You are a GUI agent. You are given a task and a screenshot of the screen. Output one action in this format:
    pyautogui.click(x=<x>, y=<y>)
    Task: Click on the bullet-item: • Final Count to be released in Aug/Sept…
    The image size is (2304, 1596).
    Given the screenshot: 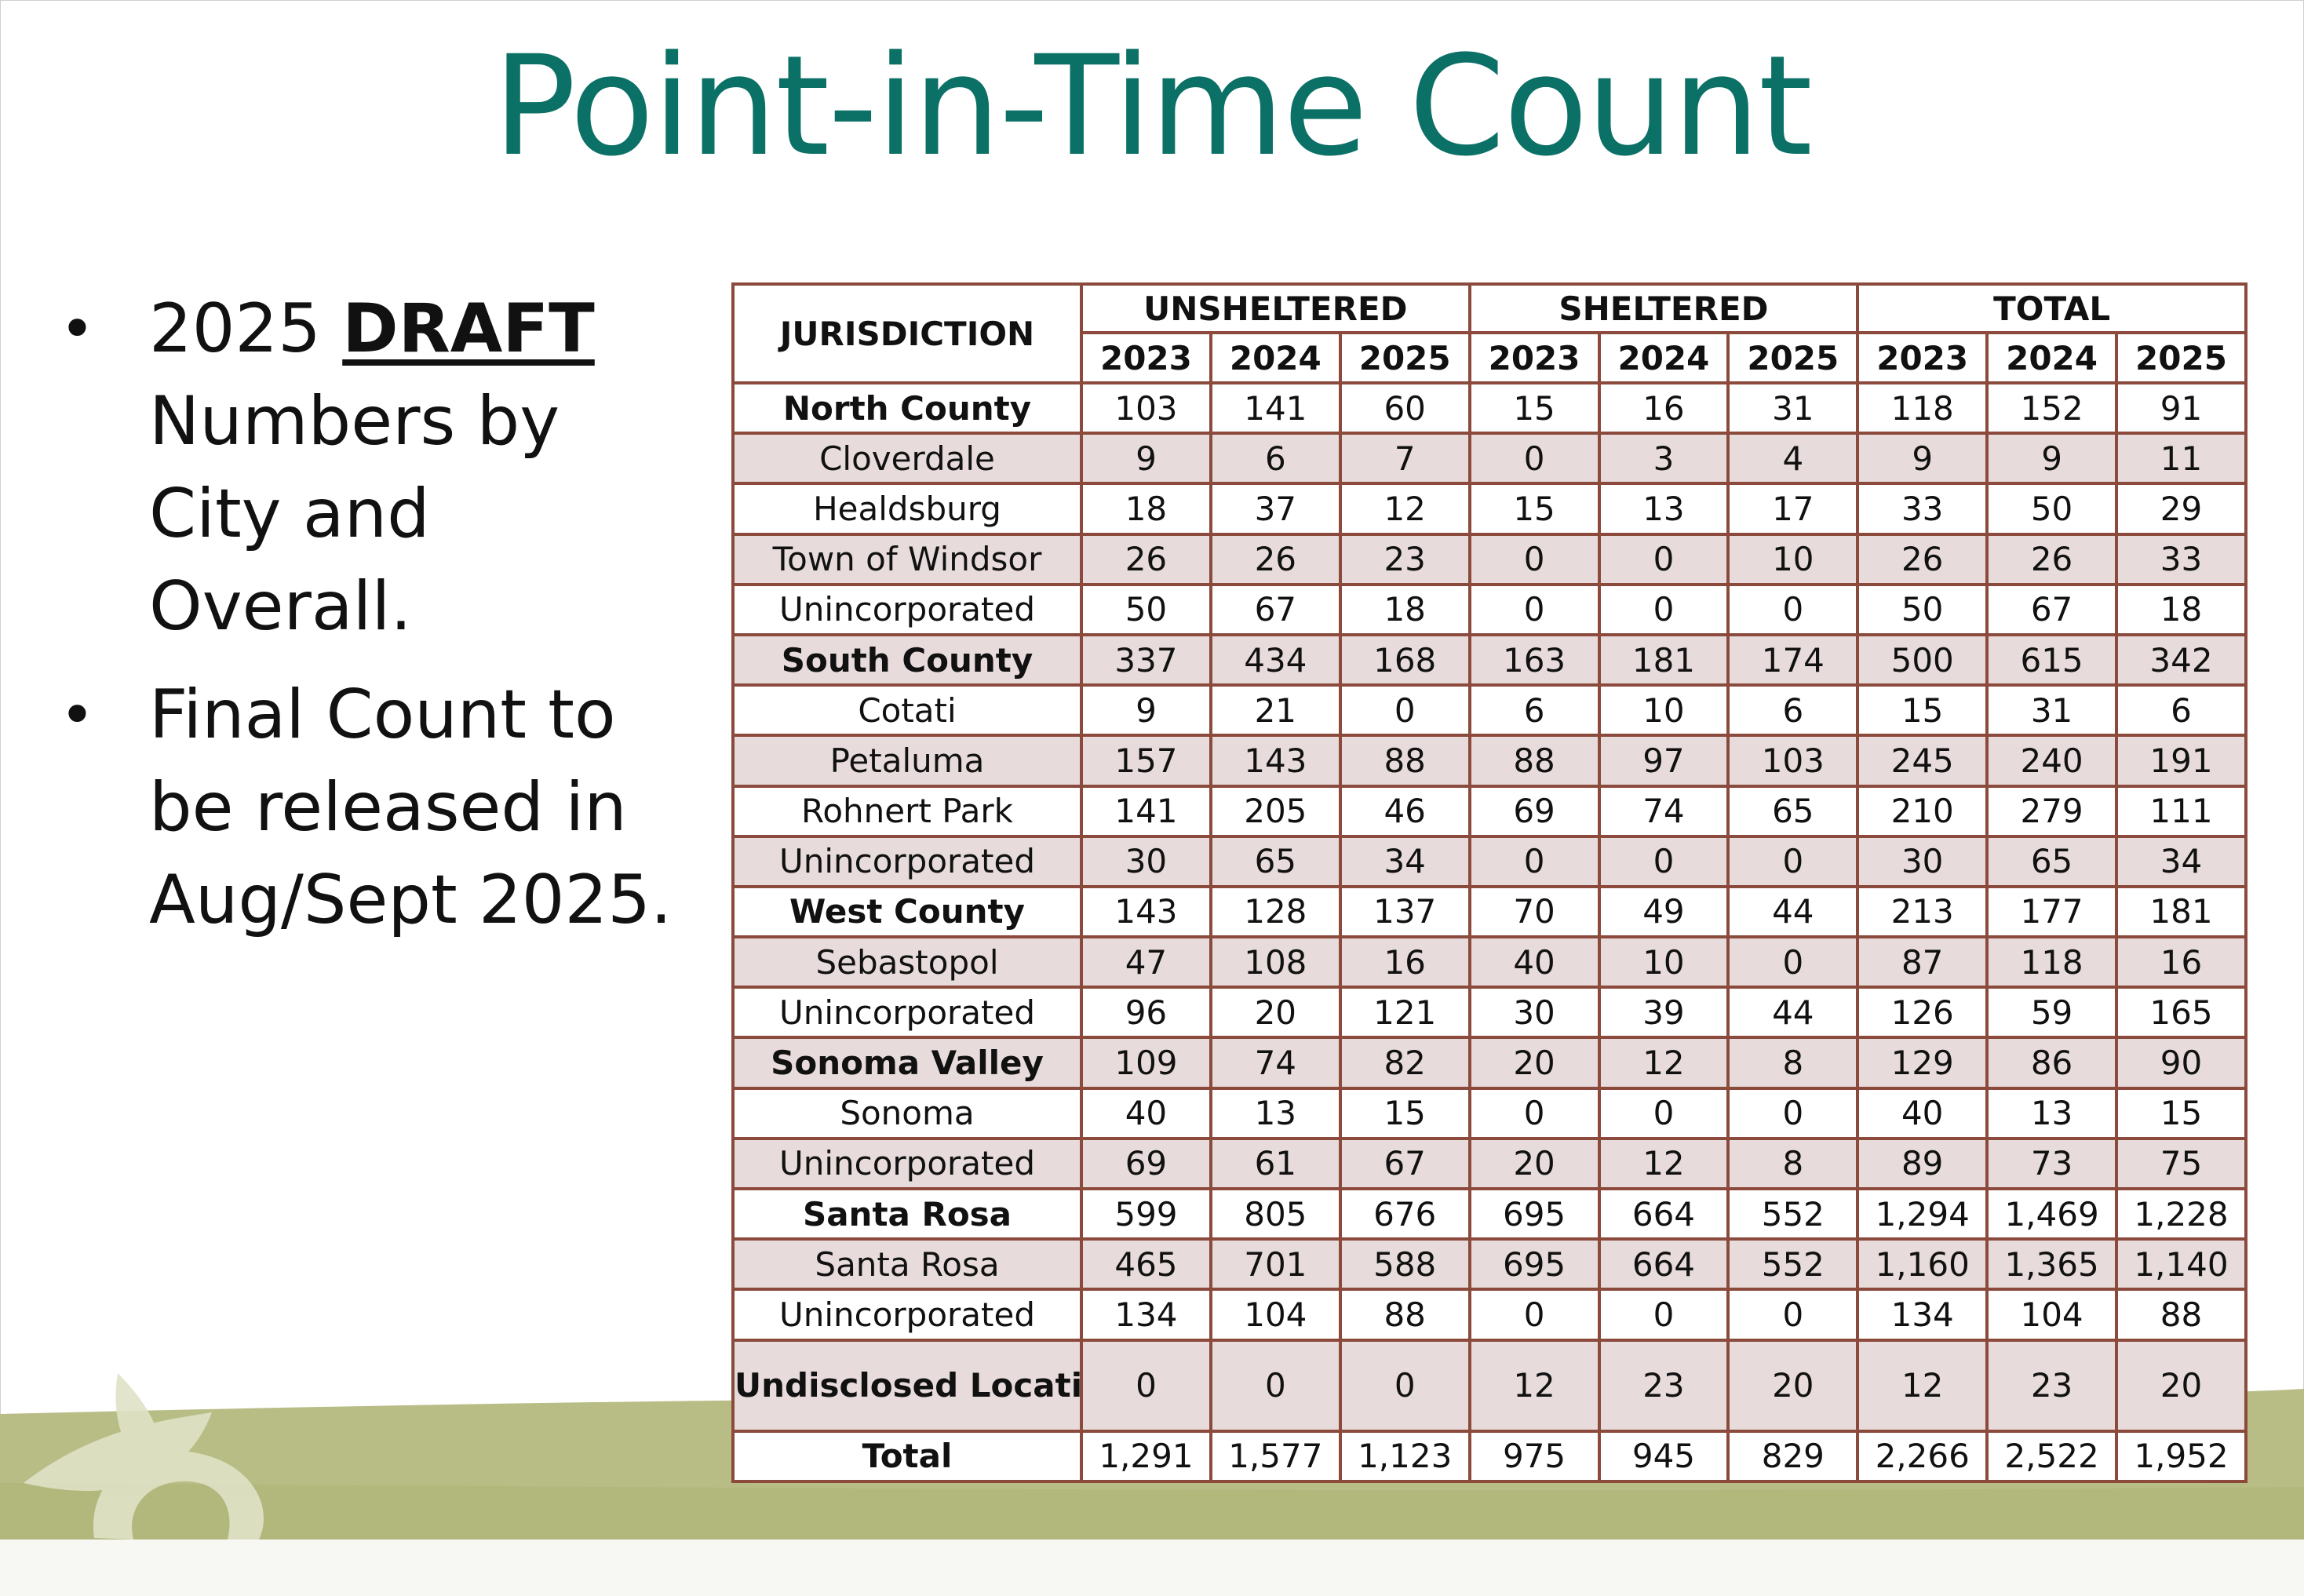 What is the action you would take?
    pyautogui.click(x=381, y=807)
    